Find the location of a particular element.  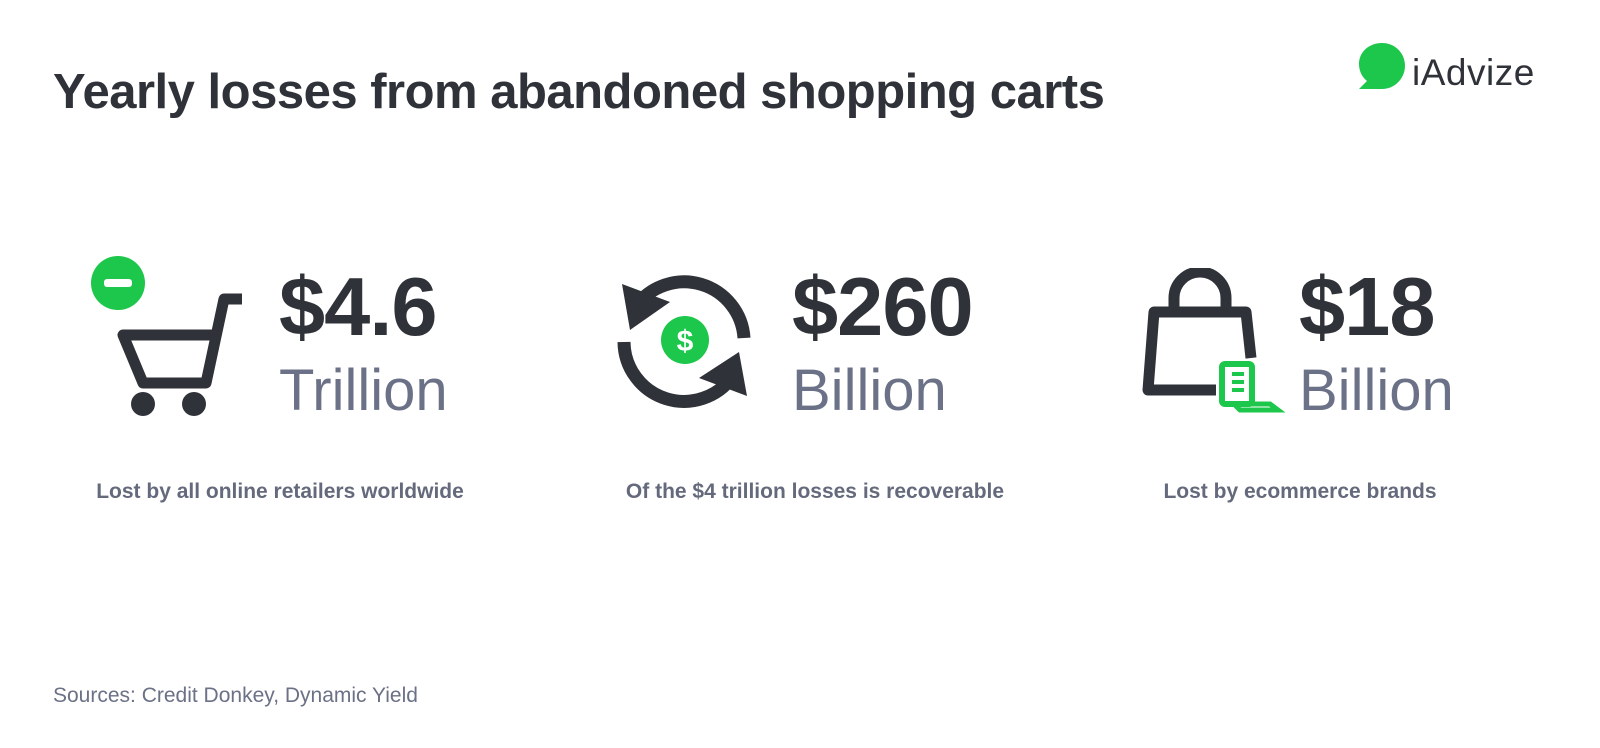

refresh-dollar-icon: $ is located at coordinates (684, 340).